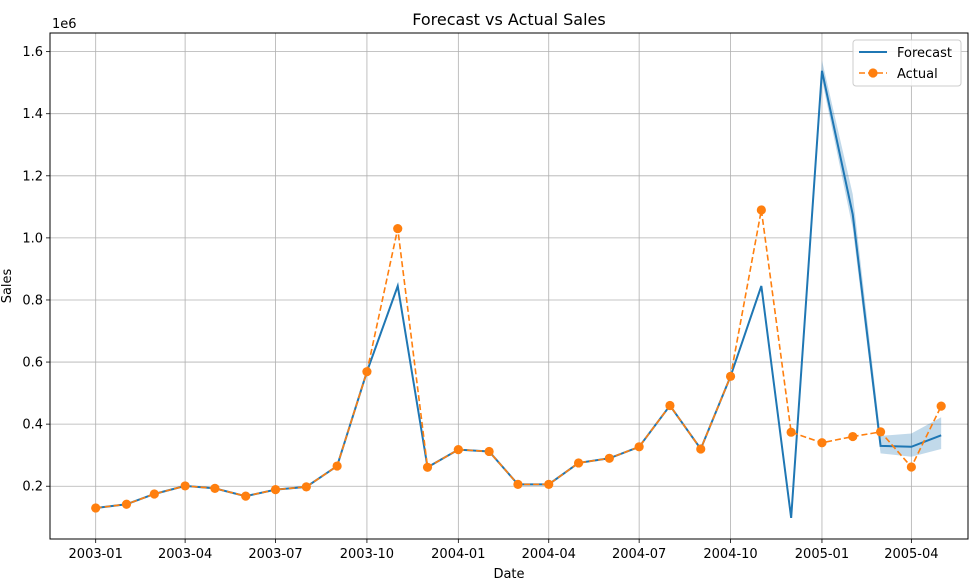 This screenshot has width=977, height=586. I want to click on x-tick-label: 2003-07, so click(275, 554).